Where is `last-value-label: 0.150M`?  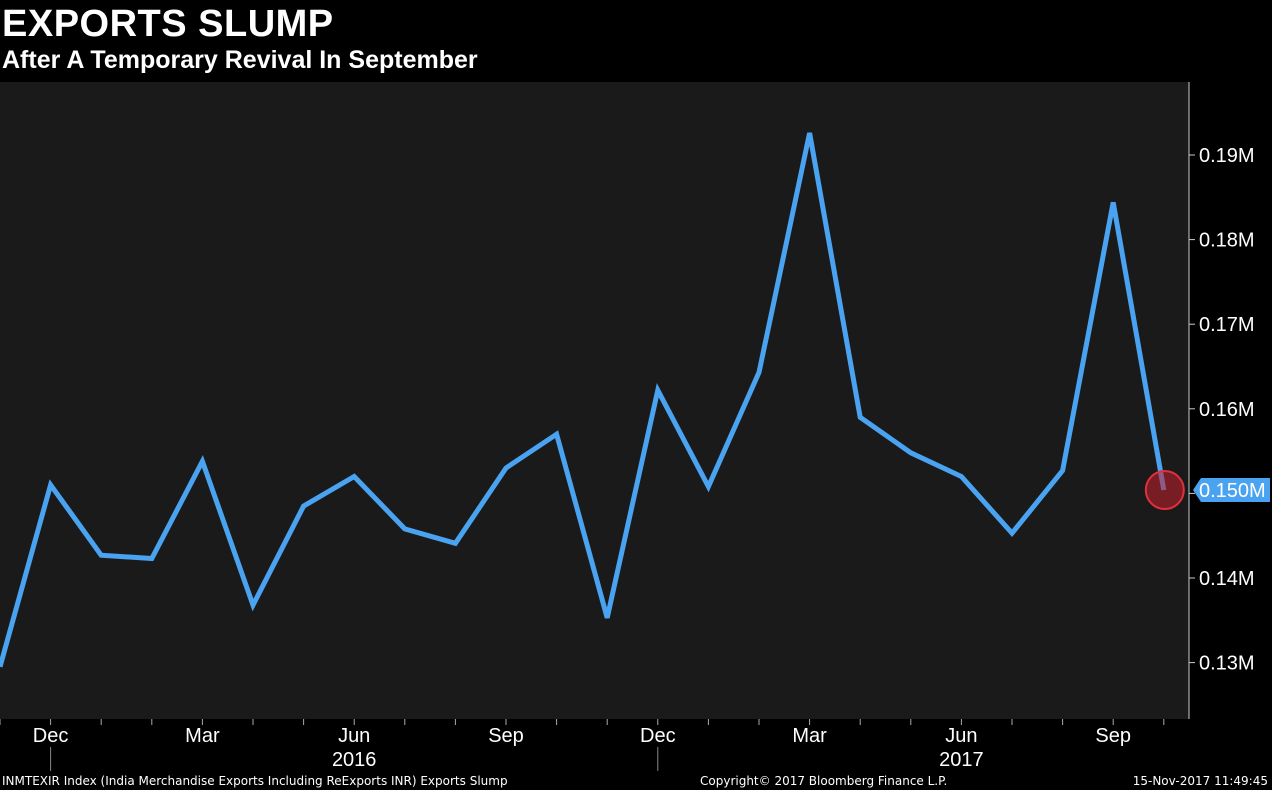
last-value-label: 0.150M is located at coordinates (1232, 491).